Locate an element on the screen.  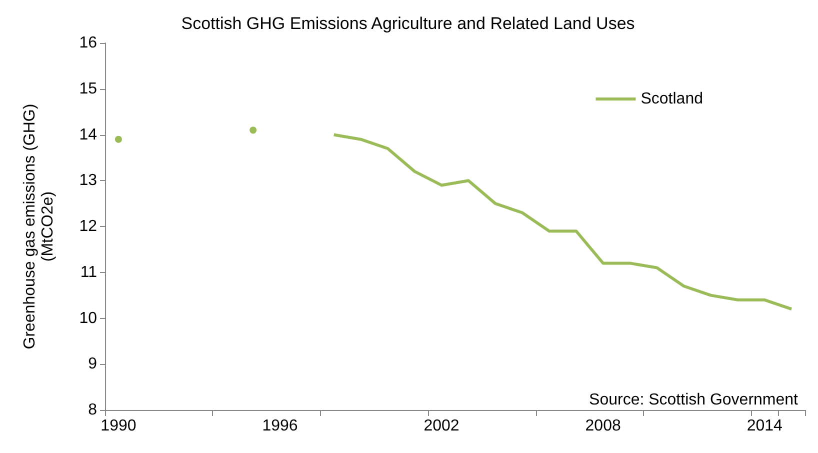
y-axis-title: Greenhouse gas emissions (GHG) (MtCO2e) is located at coordinates (39, 227).